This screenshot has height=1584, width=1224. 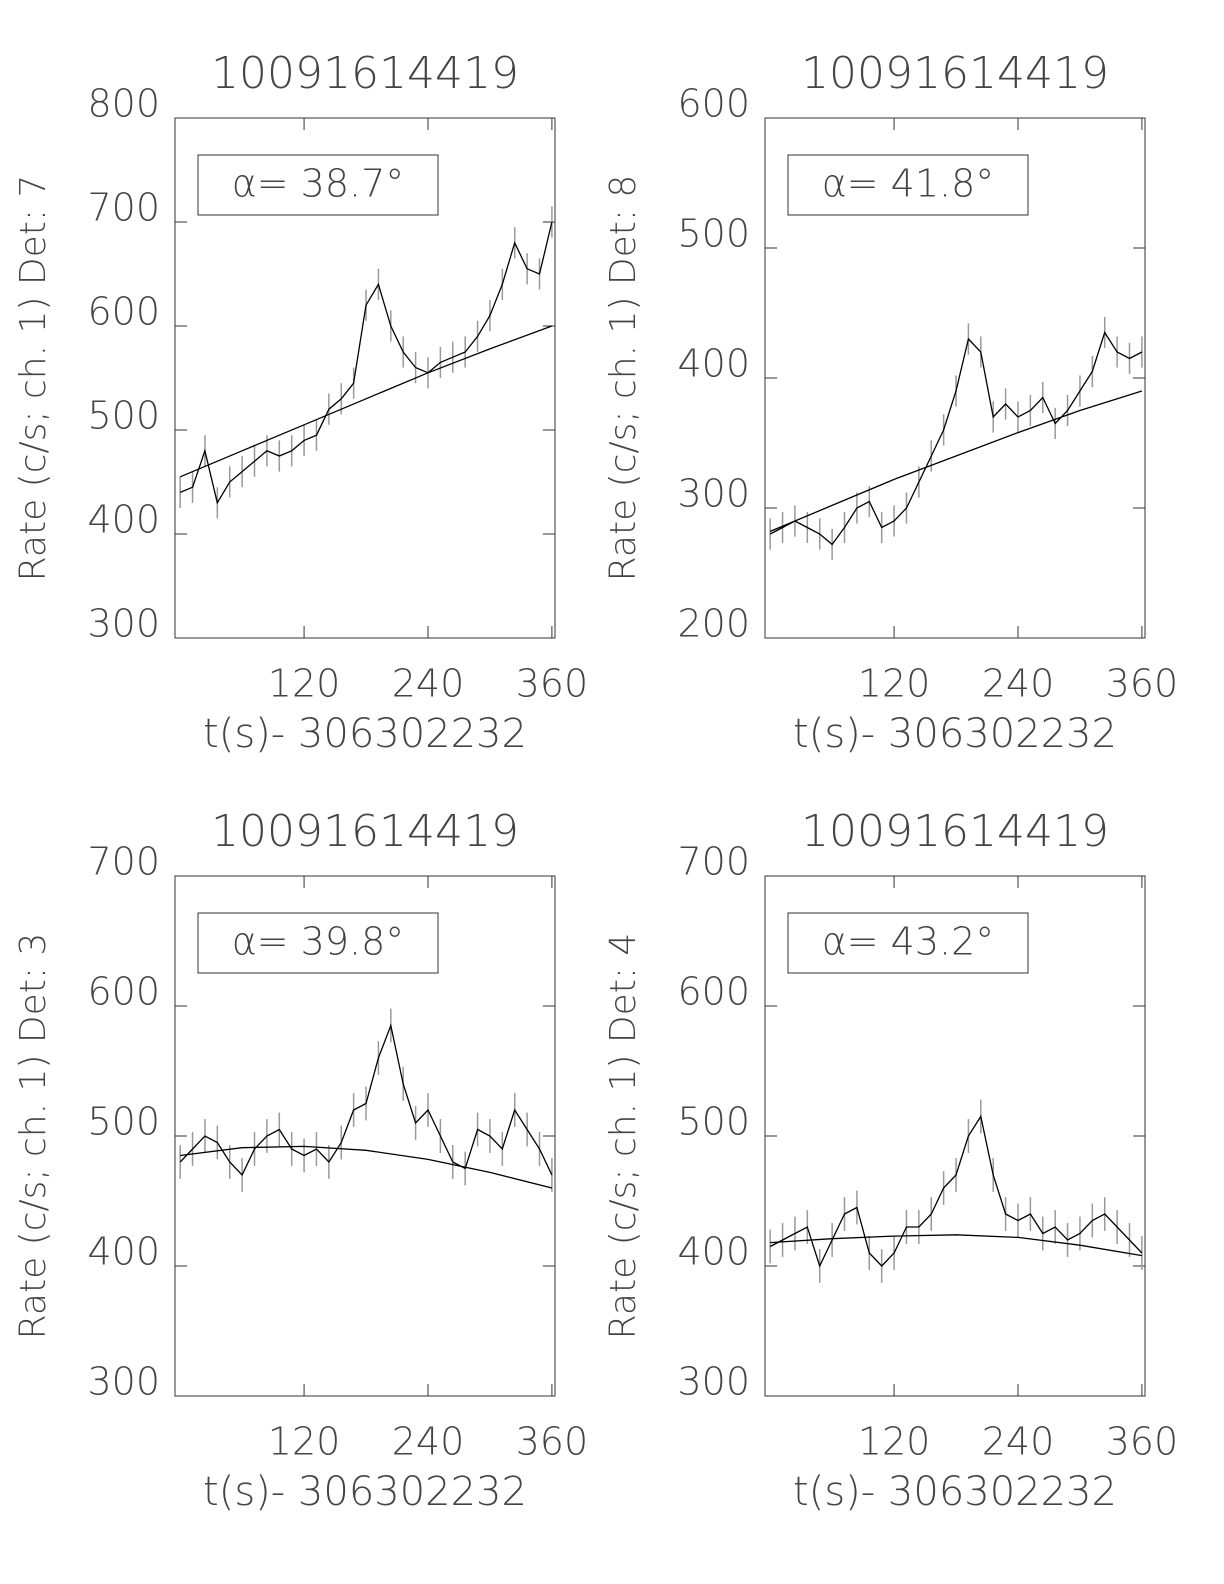 I want to click on annotation: α= 39.8°, so click(x=318, y=942).